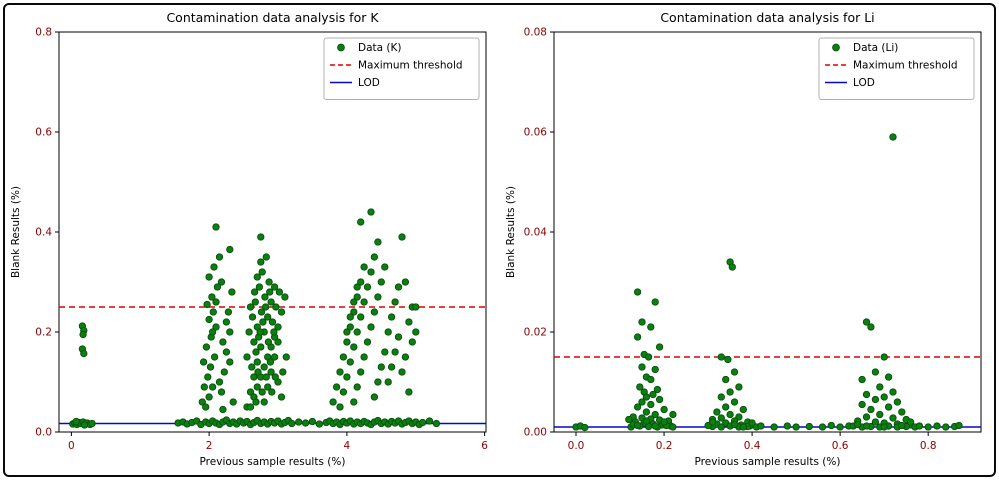  Describe the element at coordinates (535, 133) in the screenshot. I see `y-tick-label: 0.06` at that location.